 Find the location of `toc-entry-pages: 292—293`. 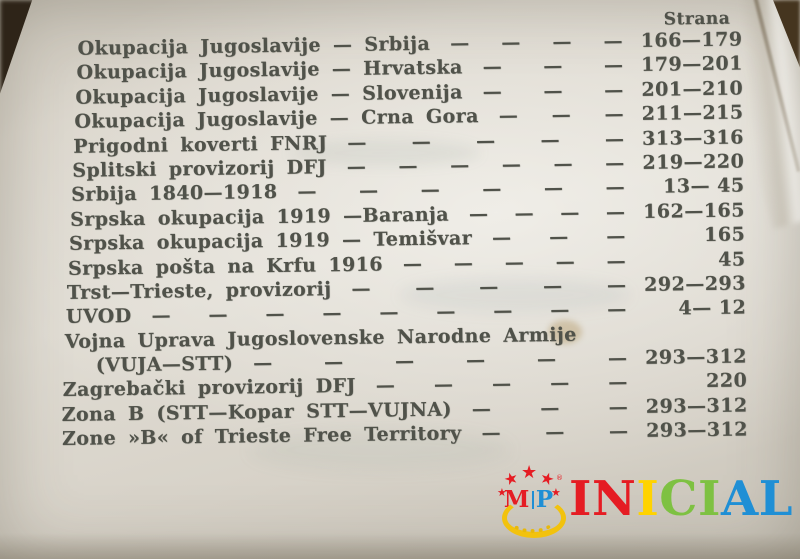

toc-entry-pages: 292—293 is located at coordinates (695, 284).